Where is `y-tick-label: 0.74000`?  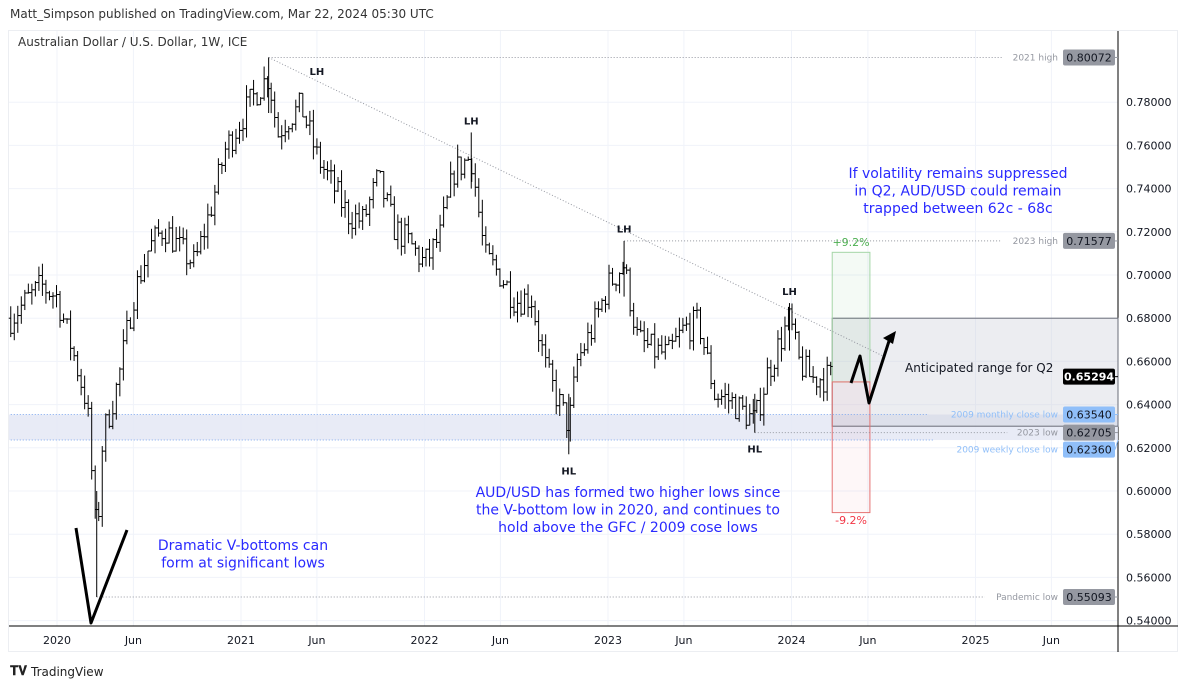 y-tick-label: 0.74000 is located at coordinates (1149, 189).